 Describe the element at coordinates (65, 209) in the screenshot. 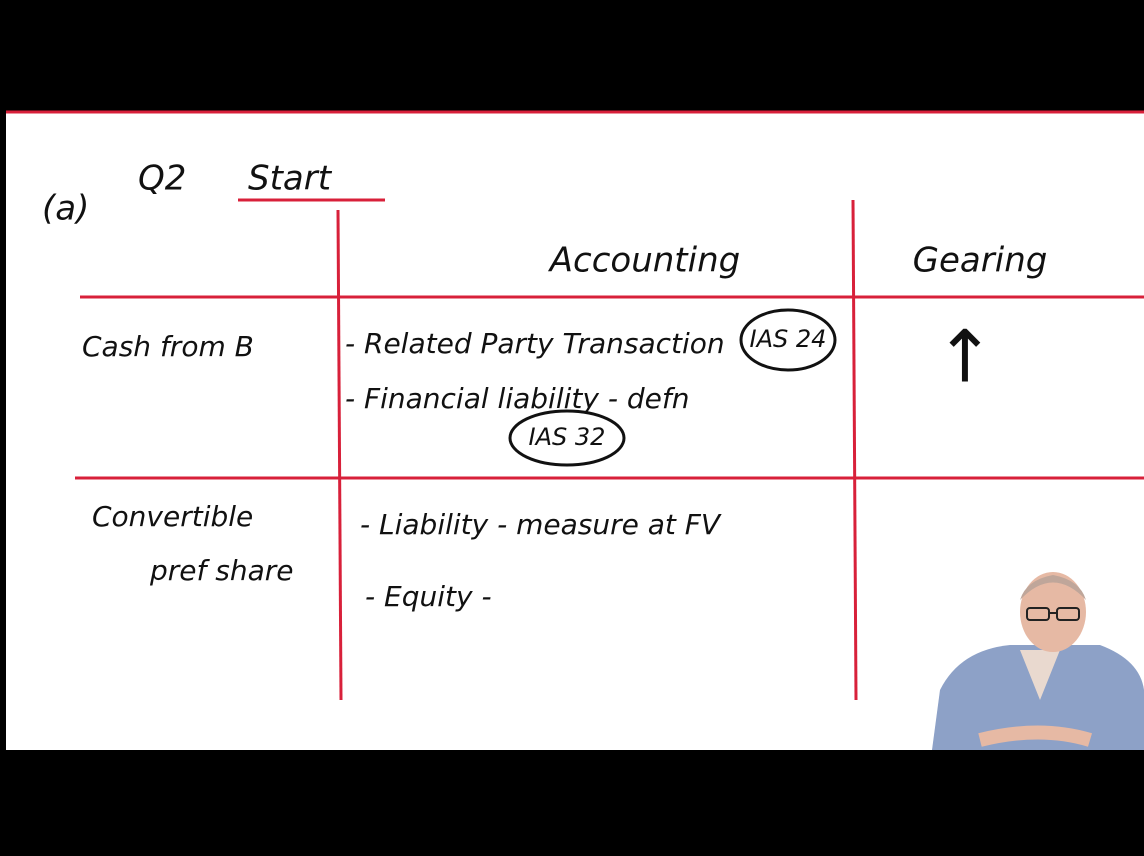

I see `part-label: (a)` at that location.